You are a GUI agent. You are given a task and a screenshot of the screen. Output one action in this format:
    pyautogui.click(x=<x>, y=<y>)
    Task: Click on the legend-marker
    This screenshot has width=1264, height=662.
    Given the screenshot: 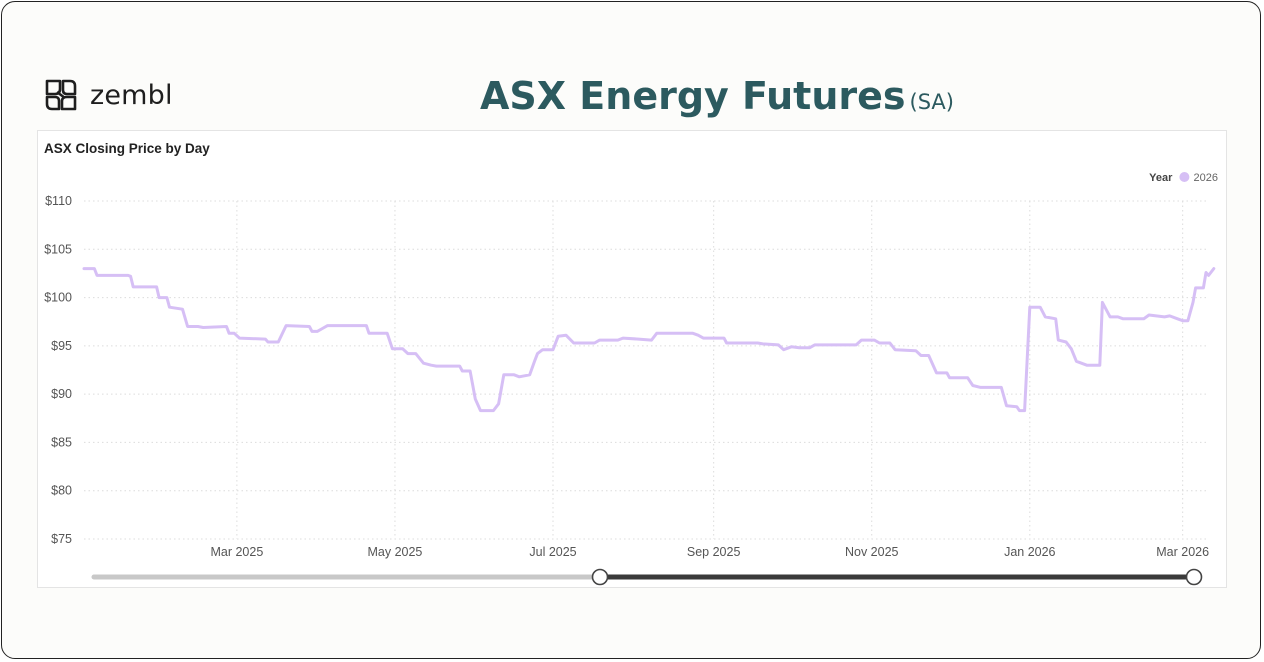 What is the action you would take?
    pyautogui.click(x=1184, y=177)
    